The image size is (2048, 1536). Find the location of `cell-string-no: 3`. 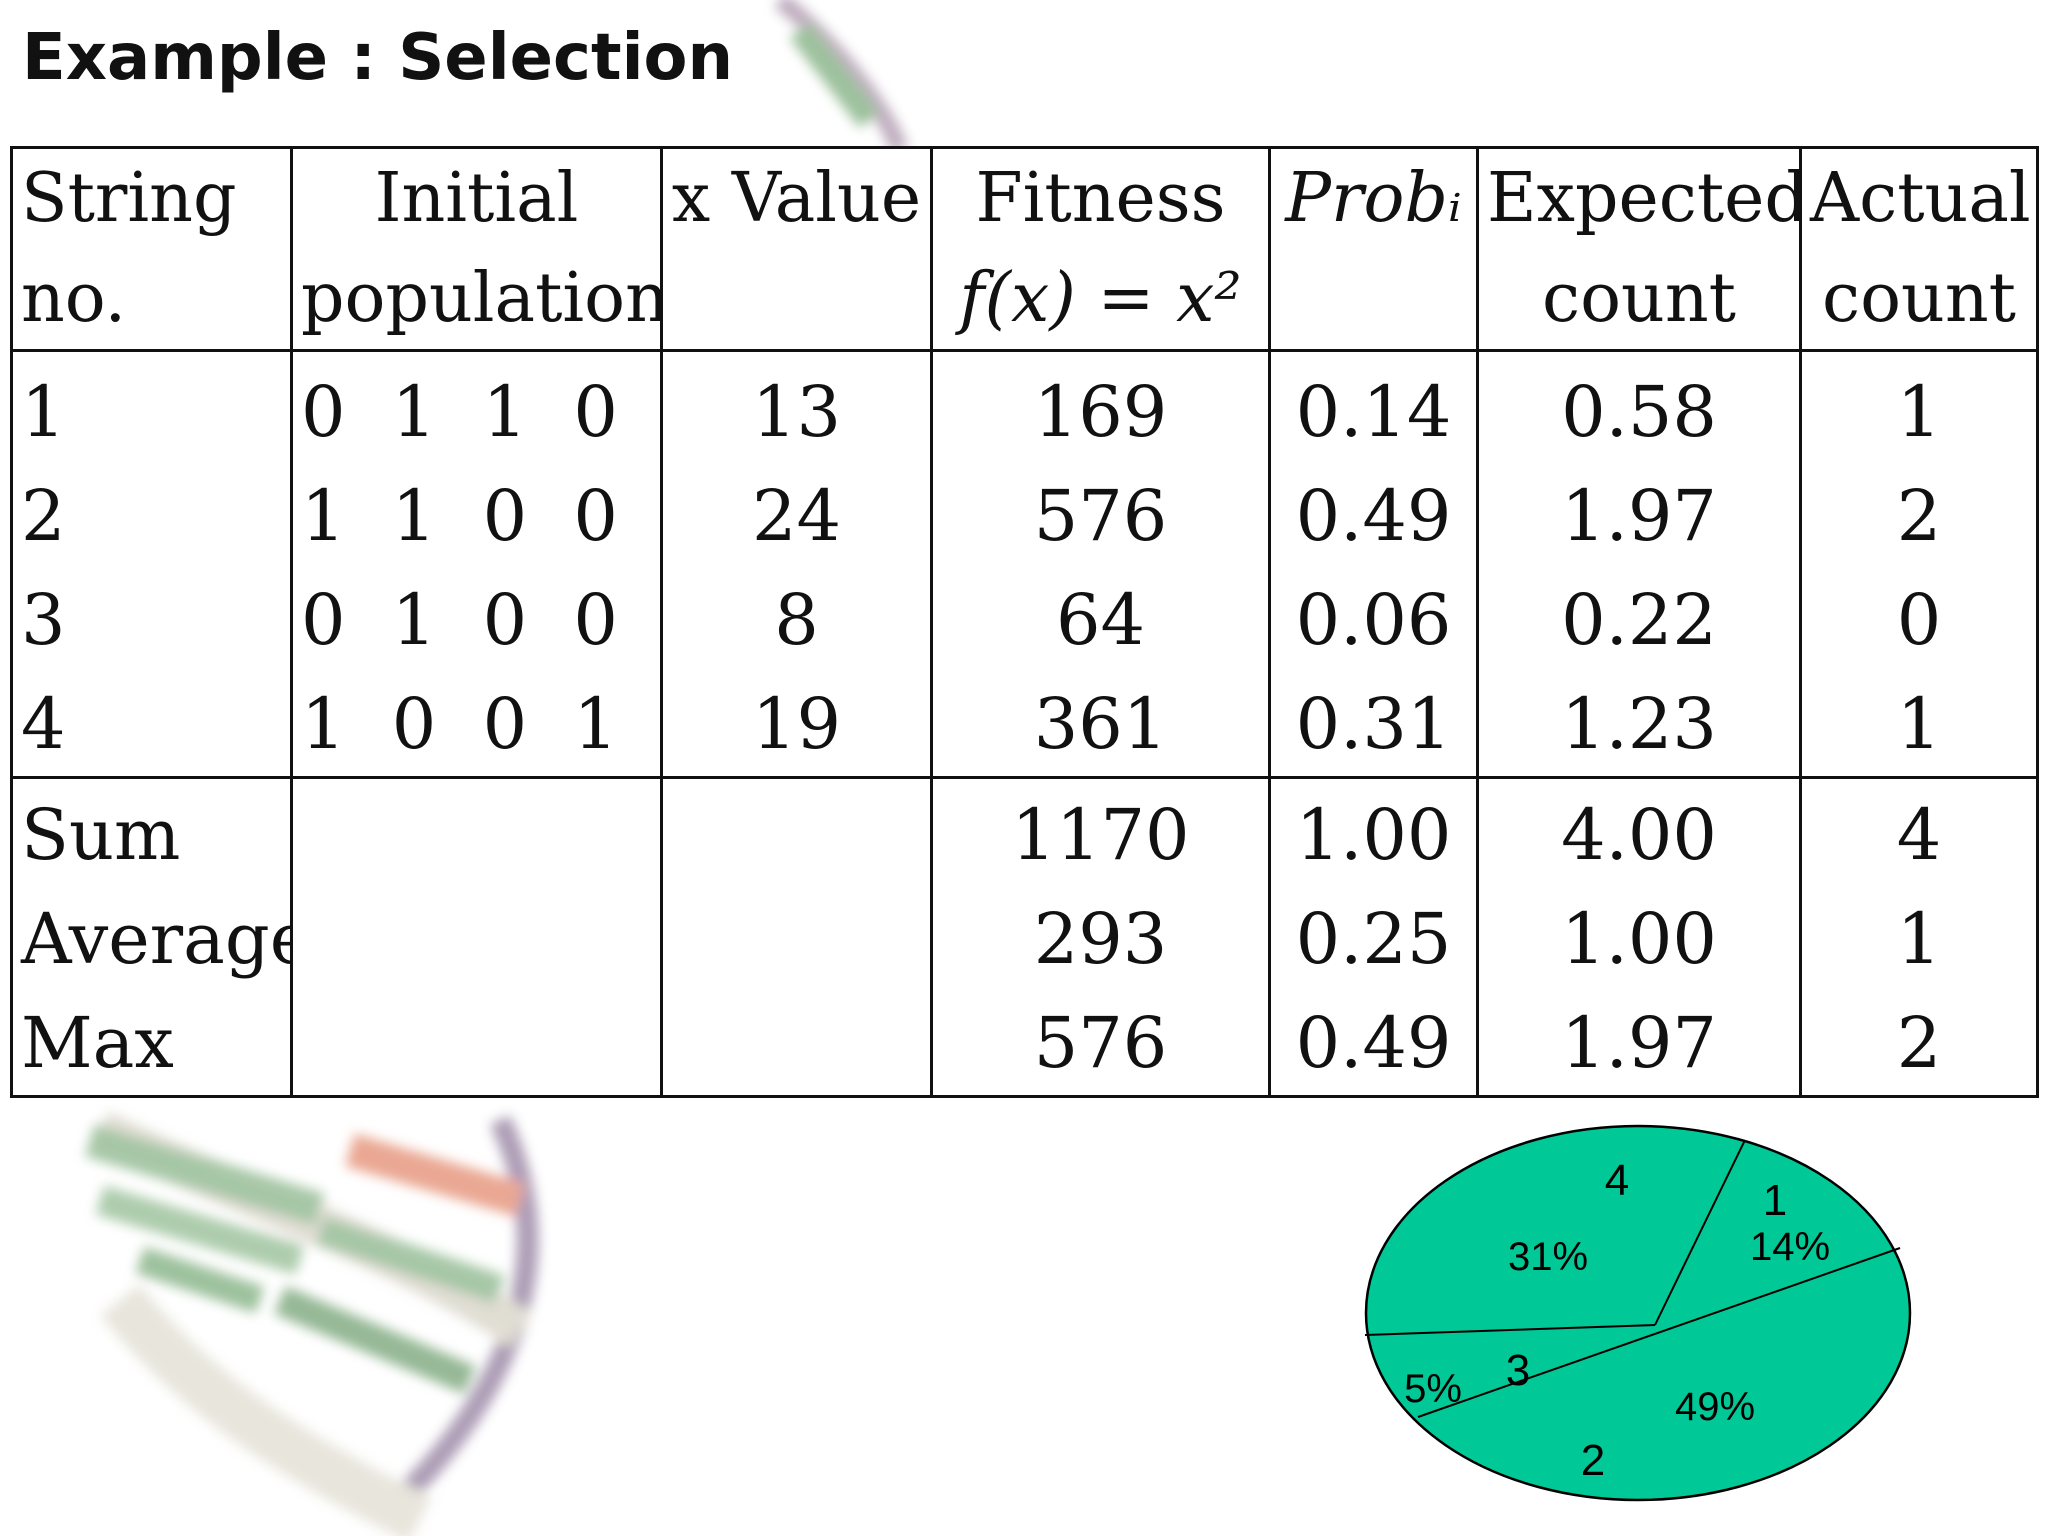

cell-string-no: 3 is located at coordinates (151, 620).